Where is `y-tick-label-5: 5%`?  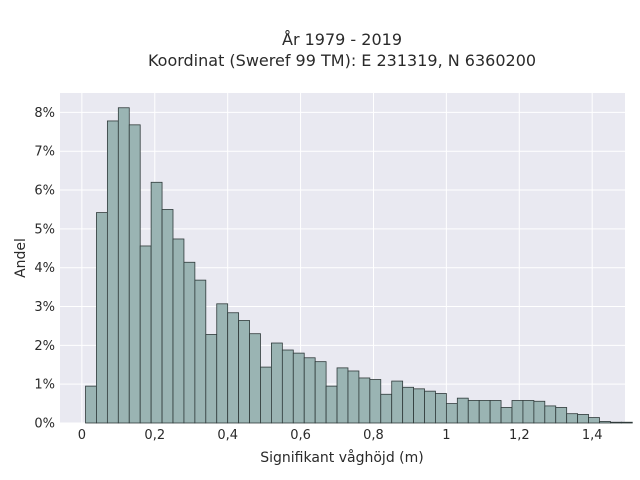
y-tick-label-5: 5% is located at coordinates (44, 229).